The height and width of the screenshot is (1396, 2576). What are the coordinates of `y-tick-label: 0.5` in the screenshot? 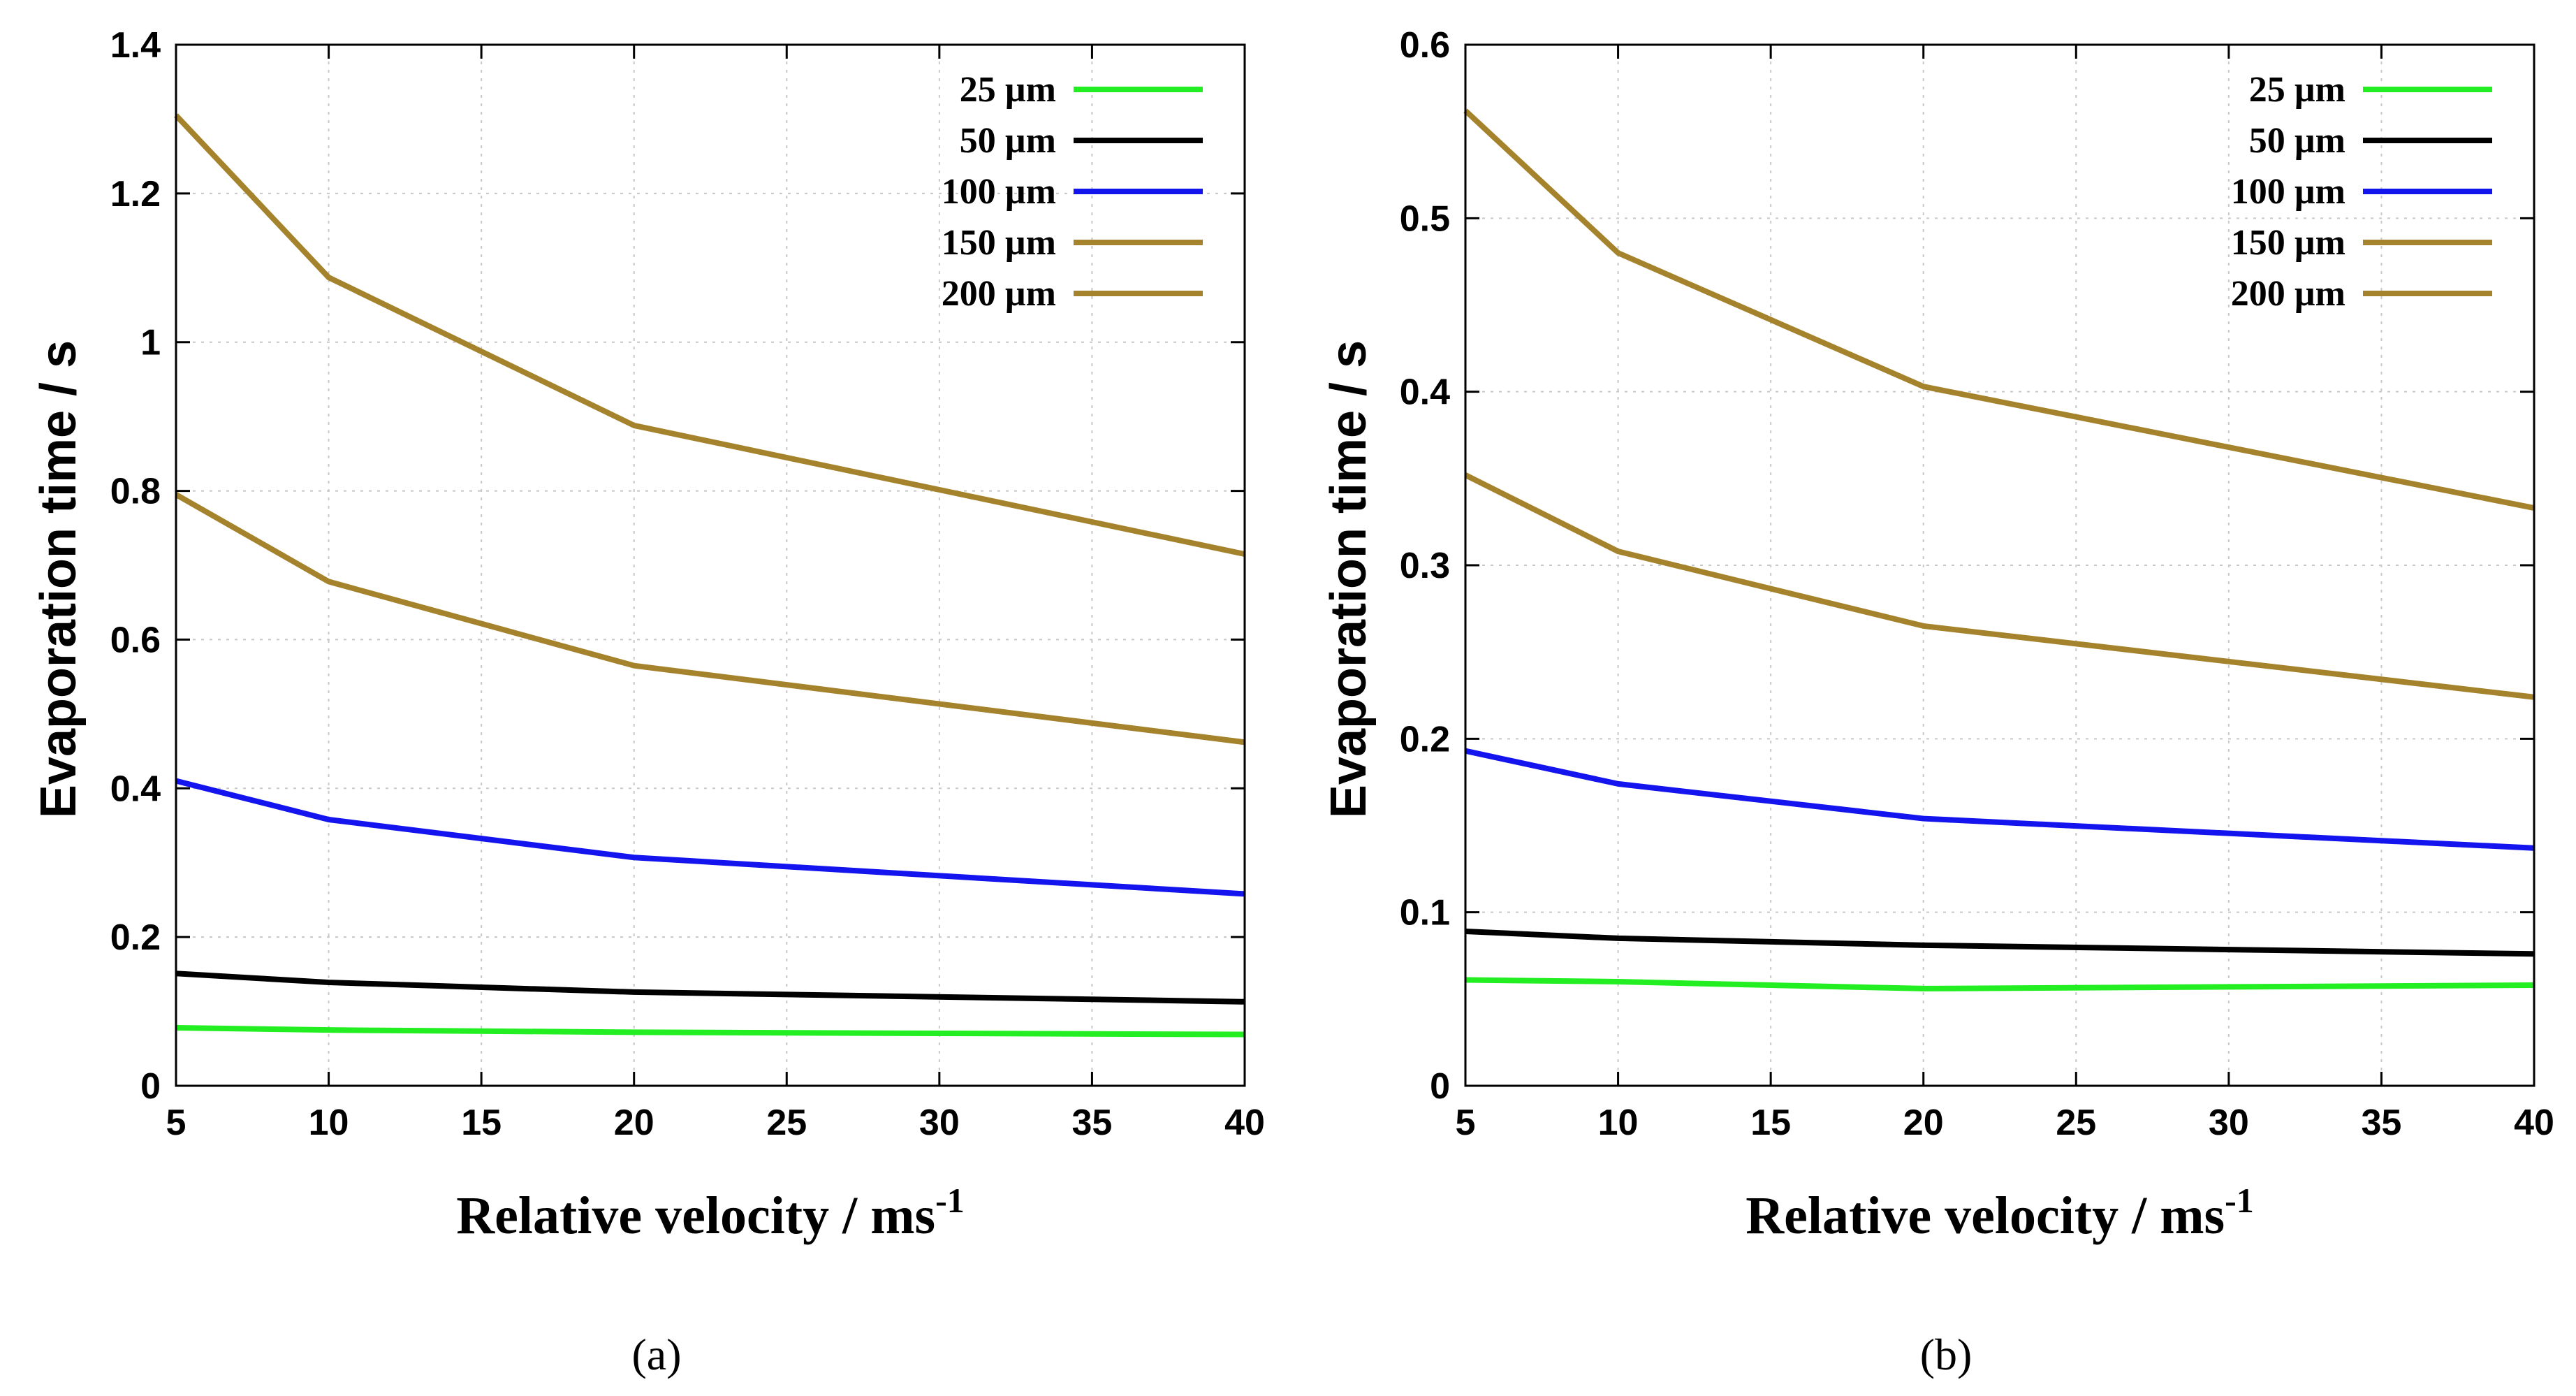 It's located at (1425, 218).